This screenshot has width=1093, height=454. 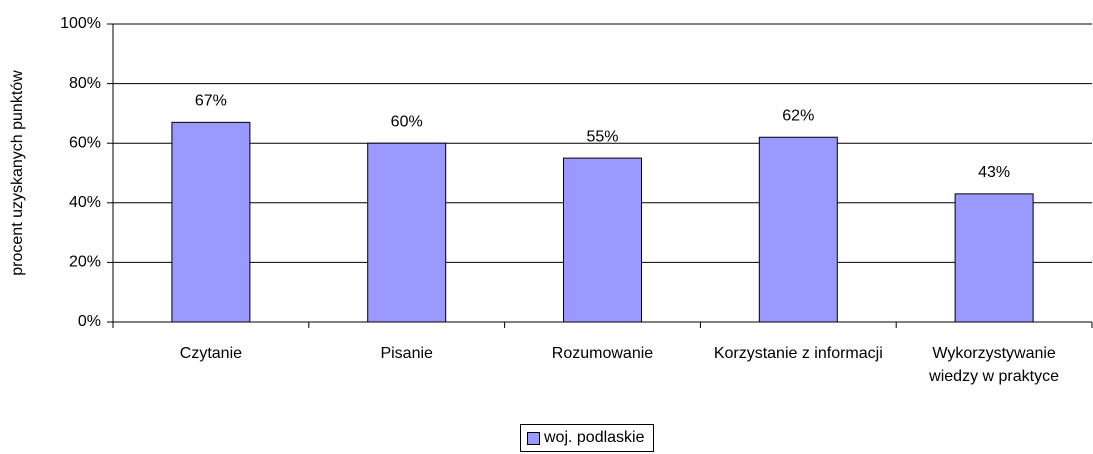 What do you see at coordinates (994, 172) in the screenshot?
I see `data-label: 43%` at bounding box center [994, 172].